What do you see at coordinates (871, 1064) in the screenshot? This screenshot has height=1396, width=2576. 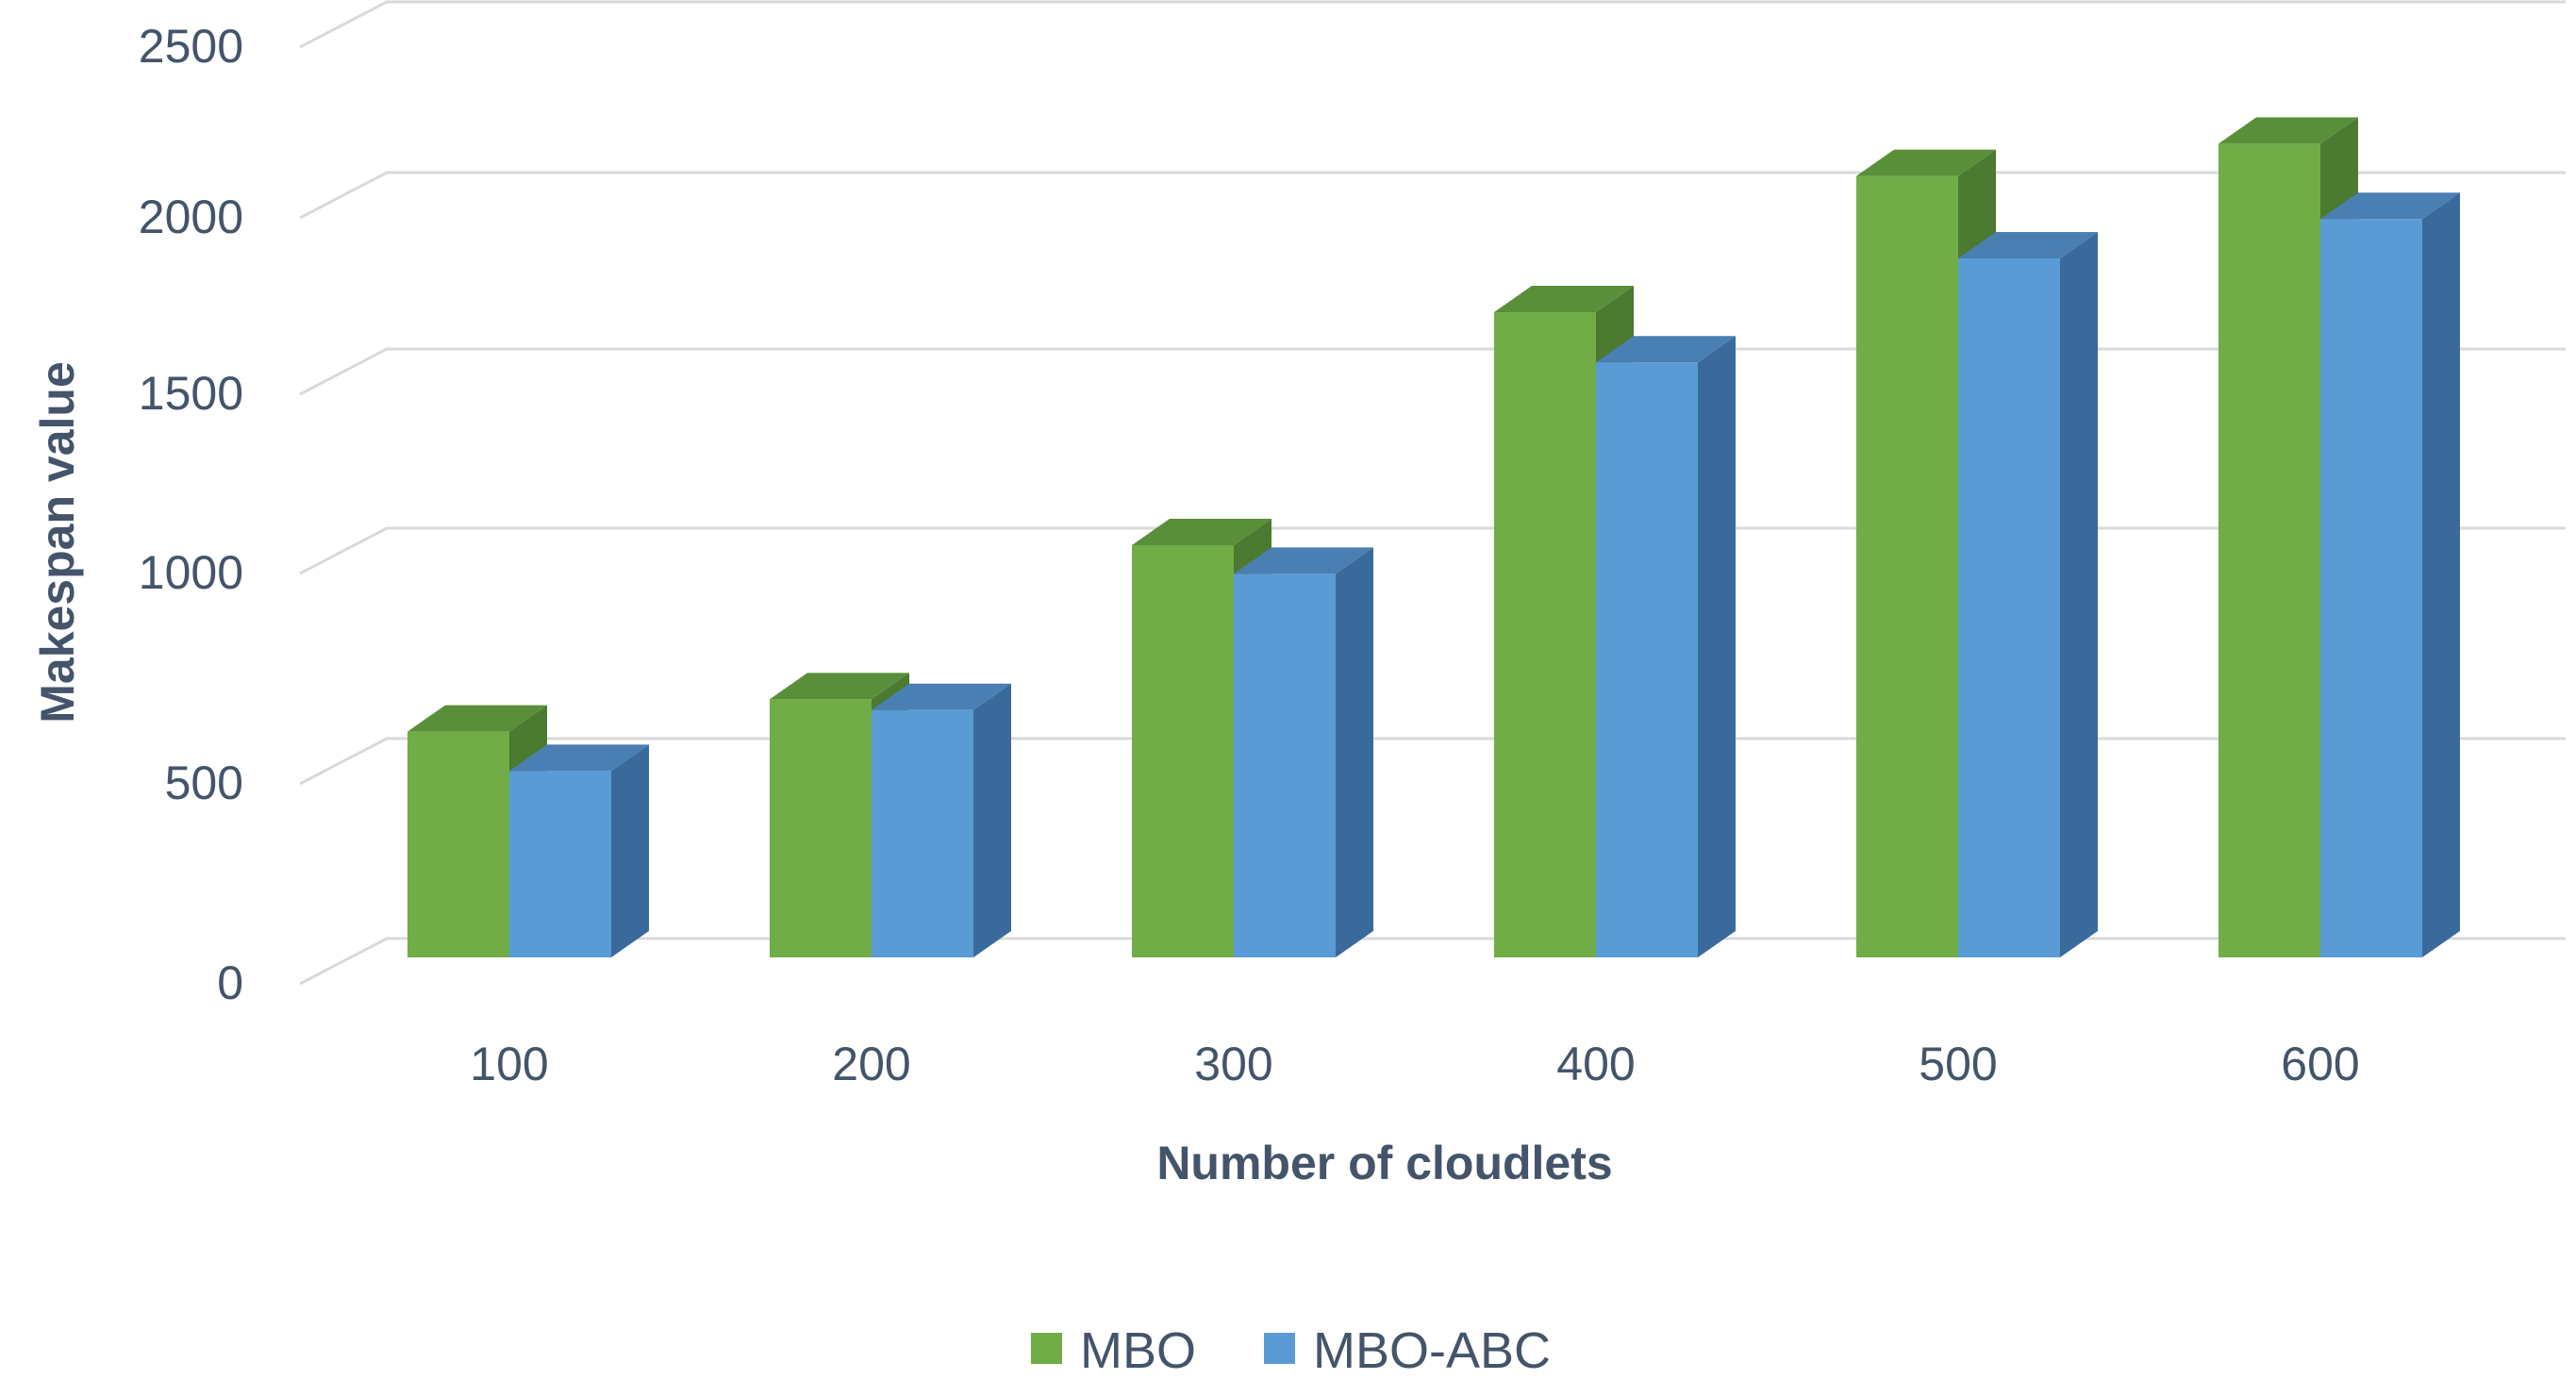 I see `x-tick-label: 200` at bounding box center [871, 1064].